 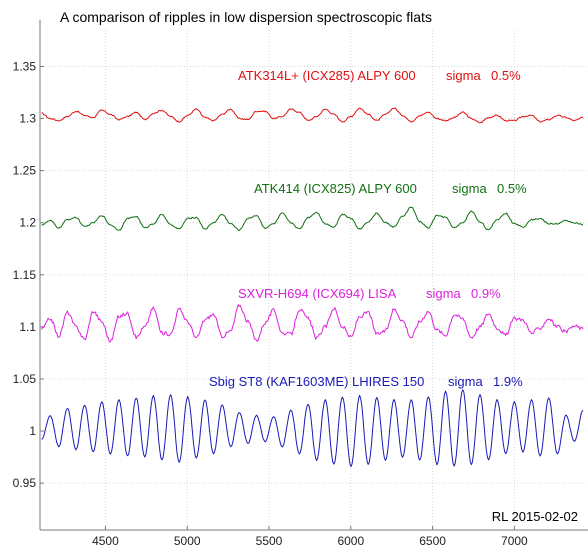 I want to click on series-label-1: ATK314L+ (ICX285) ALPY 600 sigma 0.5%, so click(x=379, y=75).